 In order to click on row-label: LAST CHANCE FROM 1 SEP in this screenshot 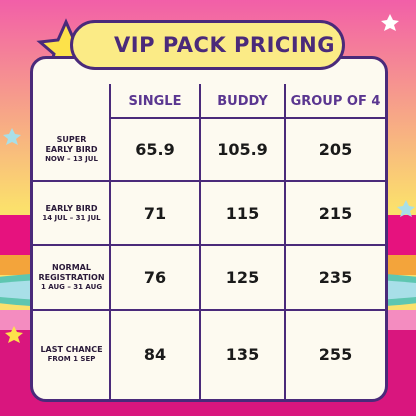, I will do `click(71, 354)`.